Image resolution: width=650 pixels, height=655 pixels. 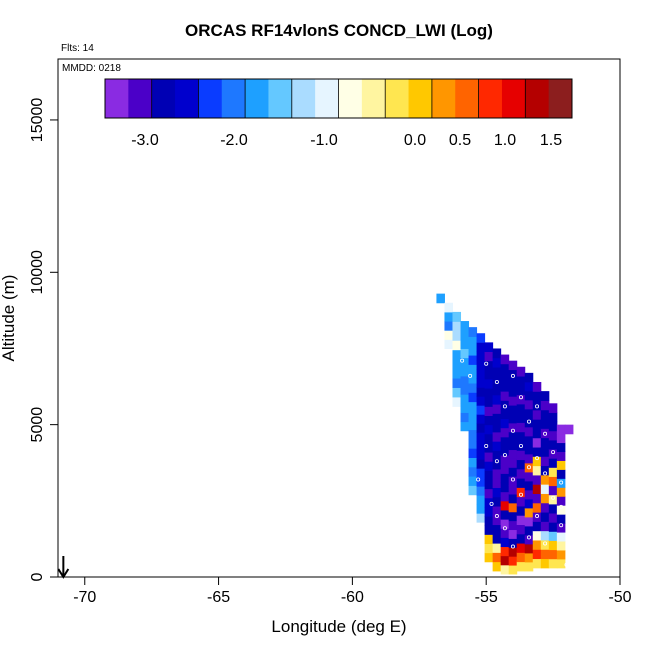 I want to click on flts-label: Flts: 14, so click(x=77, y=48).